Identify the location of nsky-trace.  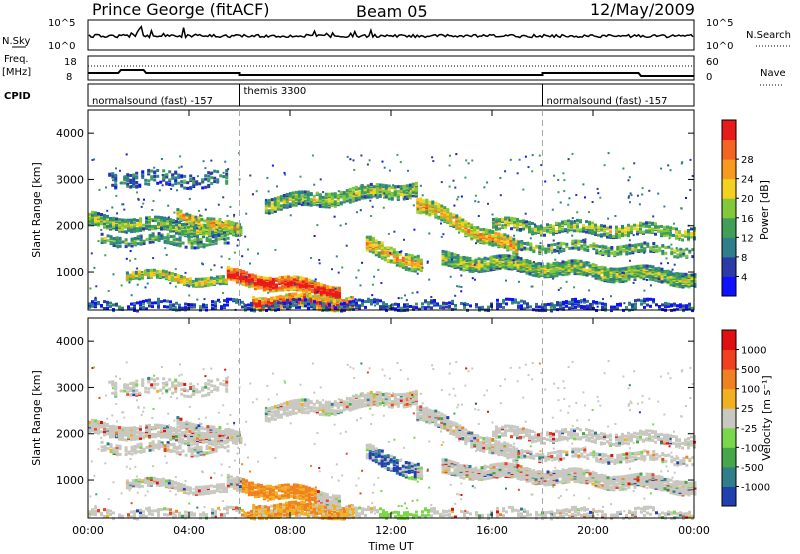
(391, 32).